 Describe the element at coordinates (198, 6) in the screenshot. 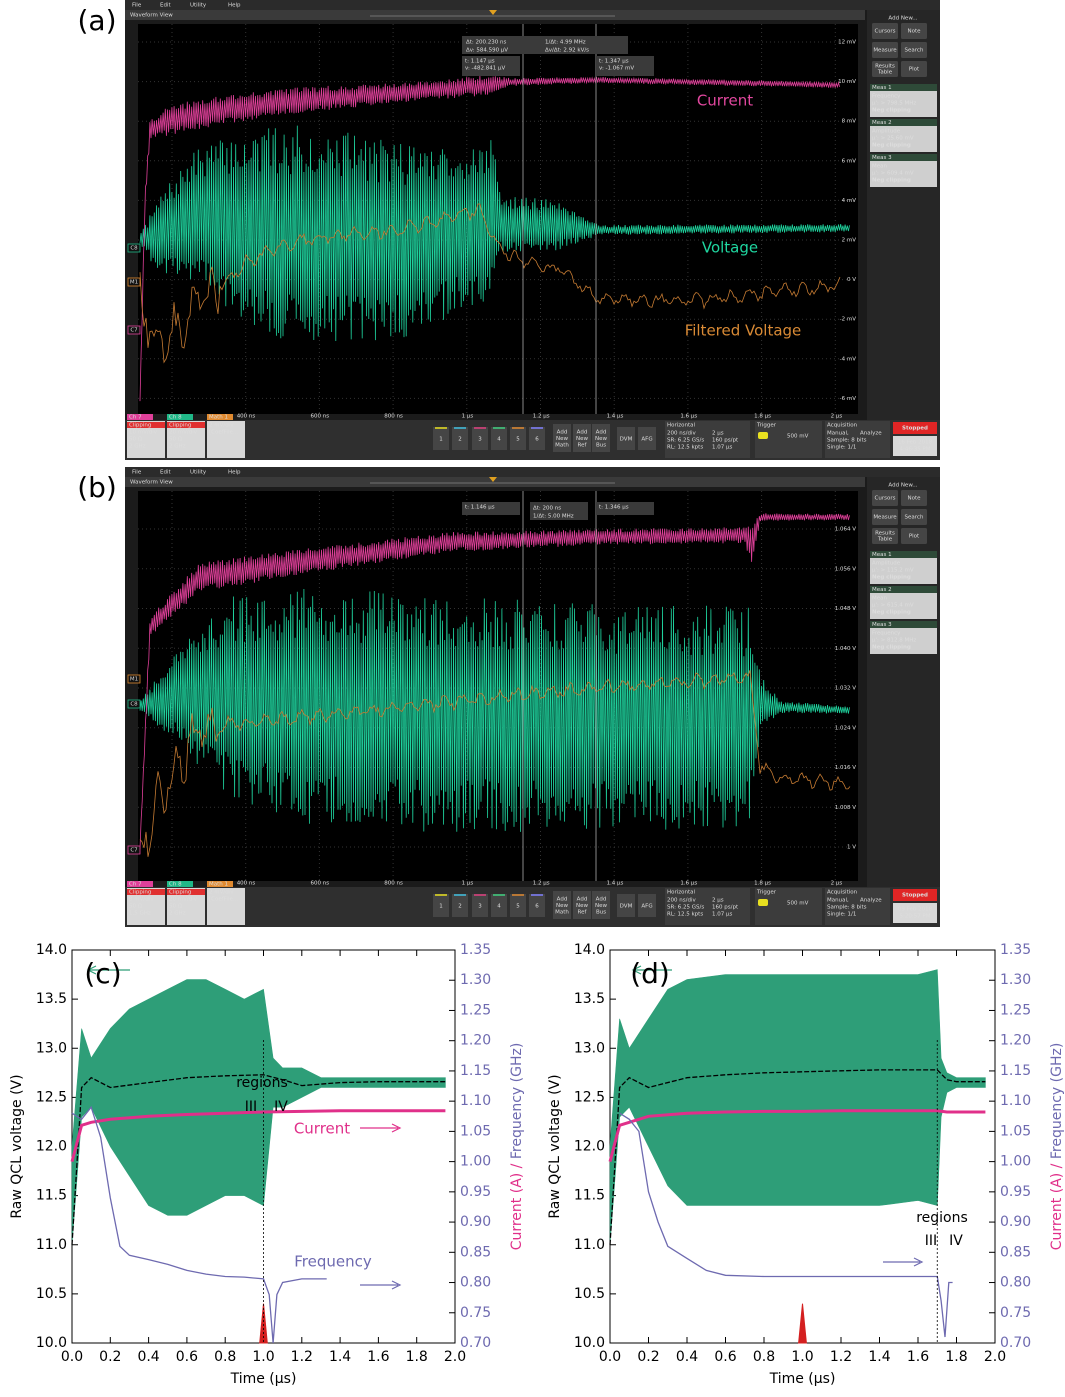

I see `menu-item: Utility` at that location.